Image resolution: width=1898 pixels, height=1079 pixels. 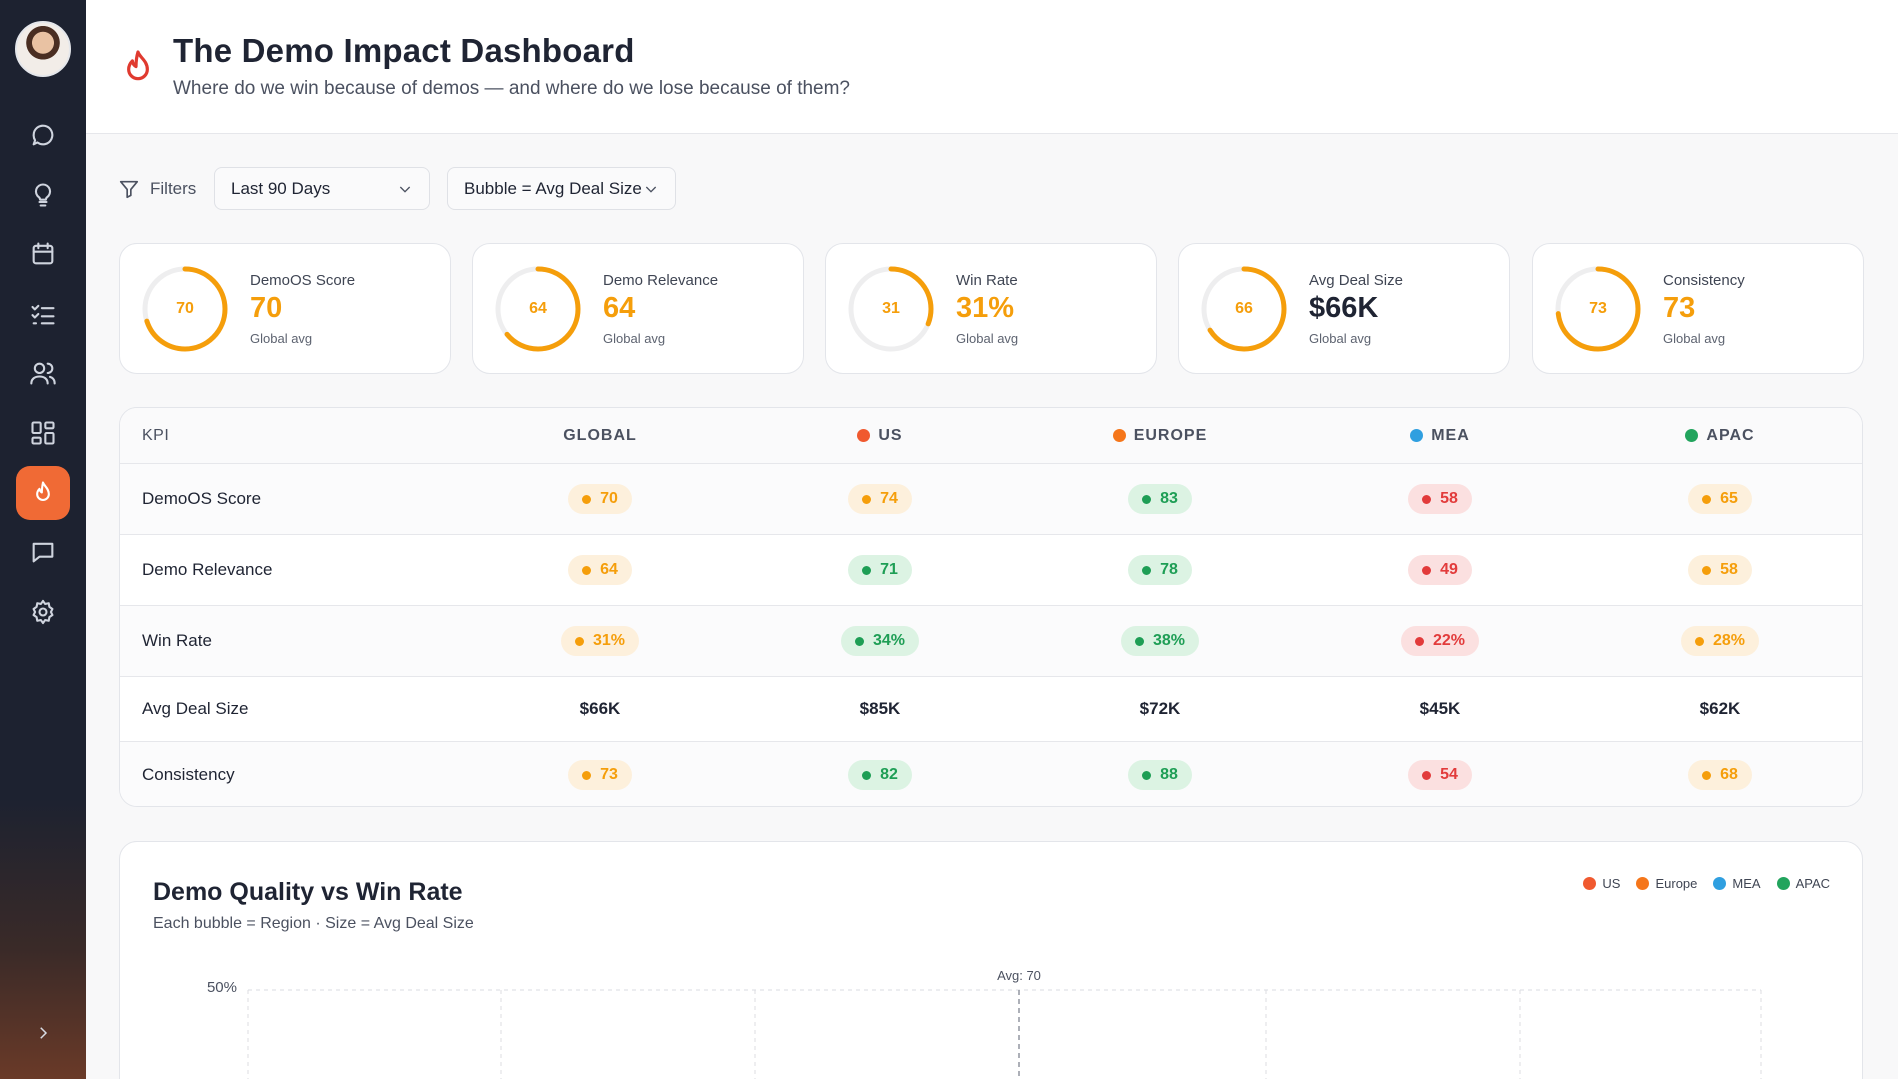 What do you see at coordinates (1440, 709) in the screenshot?
I see `table-cell: $45K` at bounding box center [1440, 709].